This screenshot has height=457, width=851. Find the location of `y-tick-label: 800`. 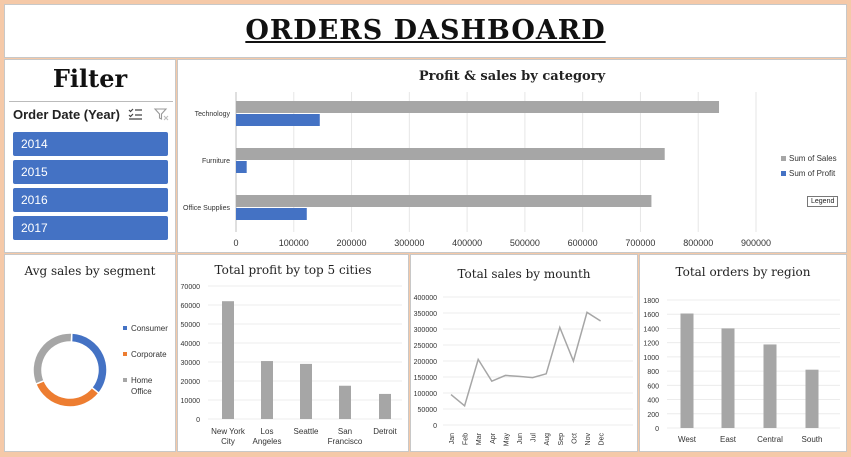

y-tick-label: 800 is located at coordinates (653, 372).